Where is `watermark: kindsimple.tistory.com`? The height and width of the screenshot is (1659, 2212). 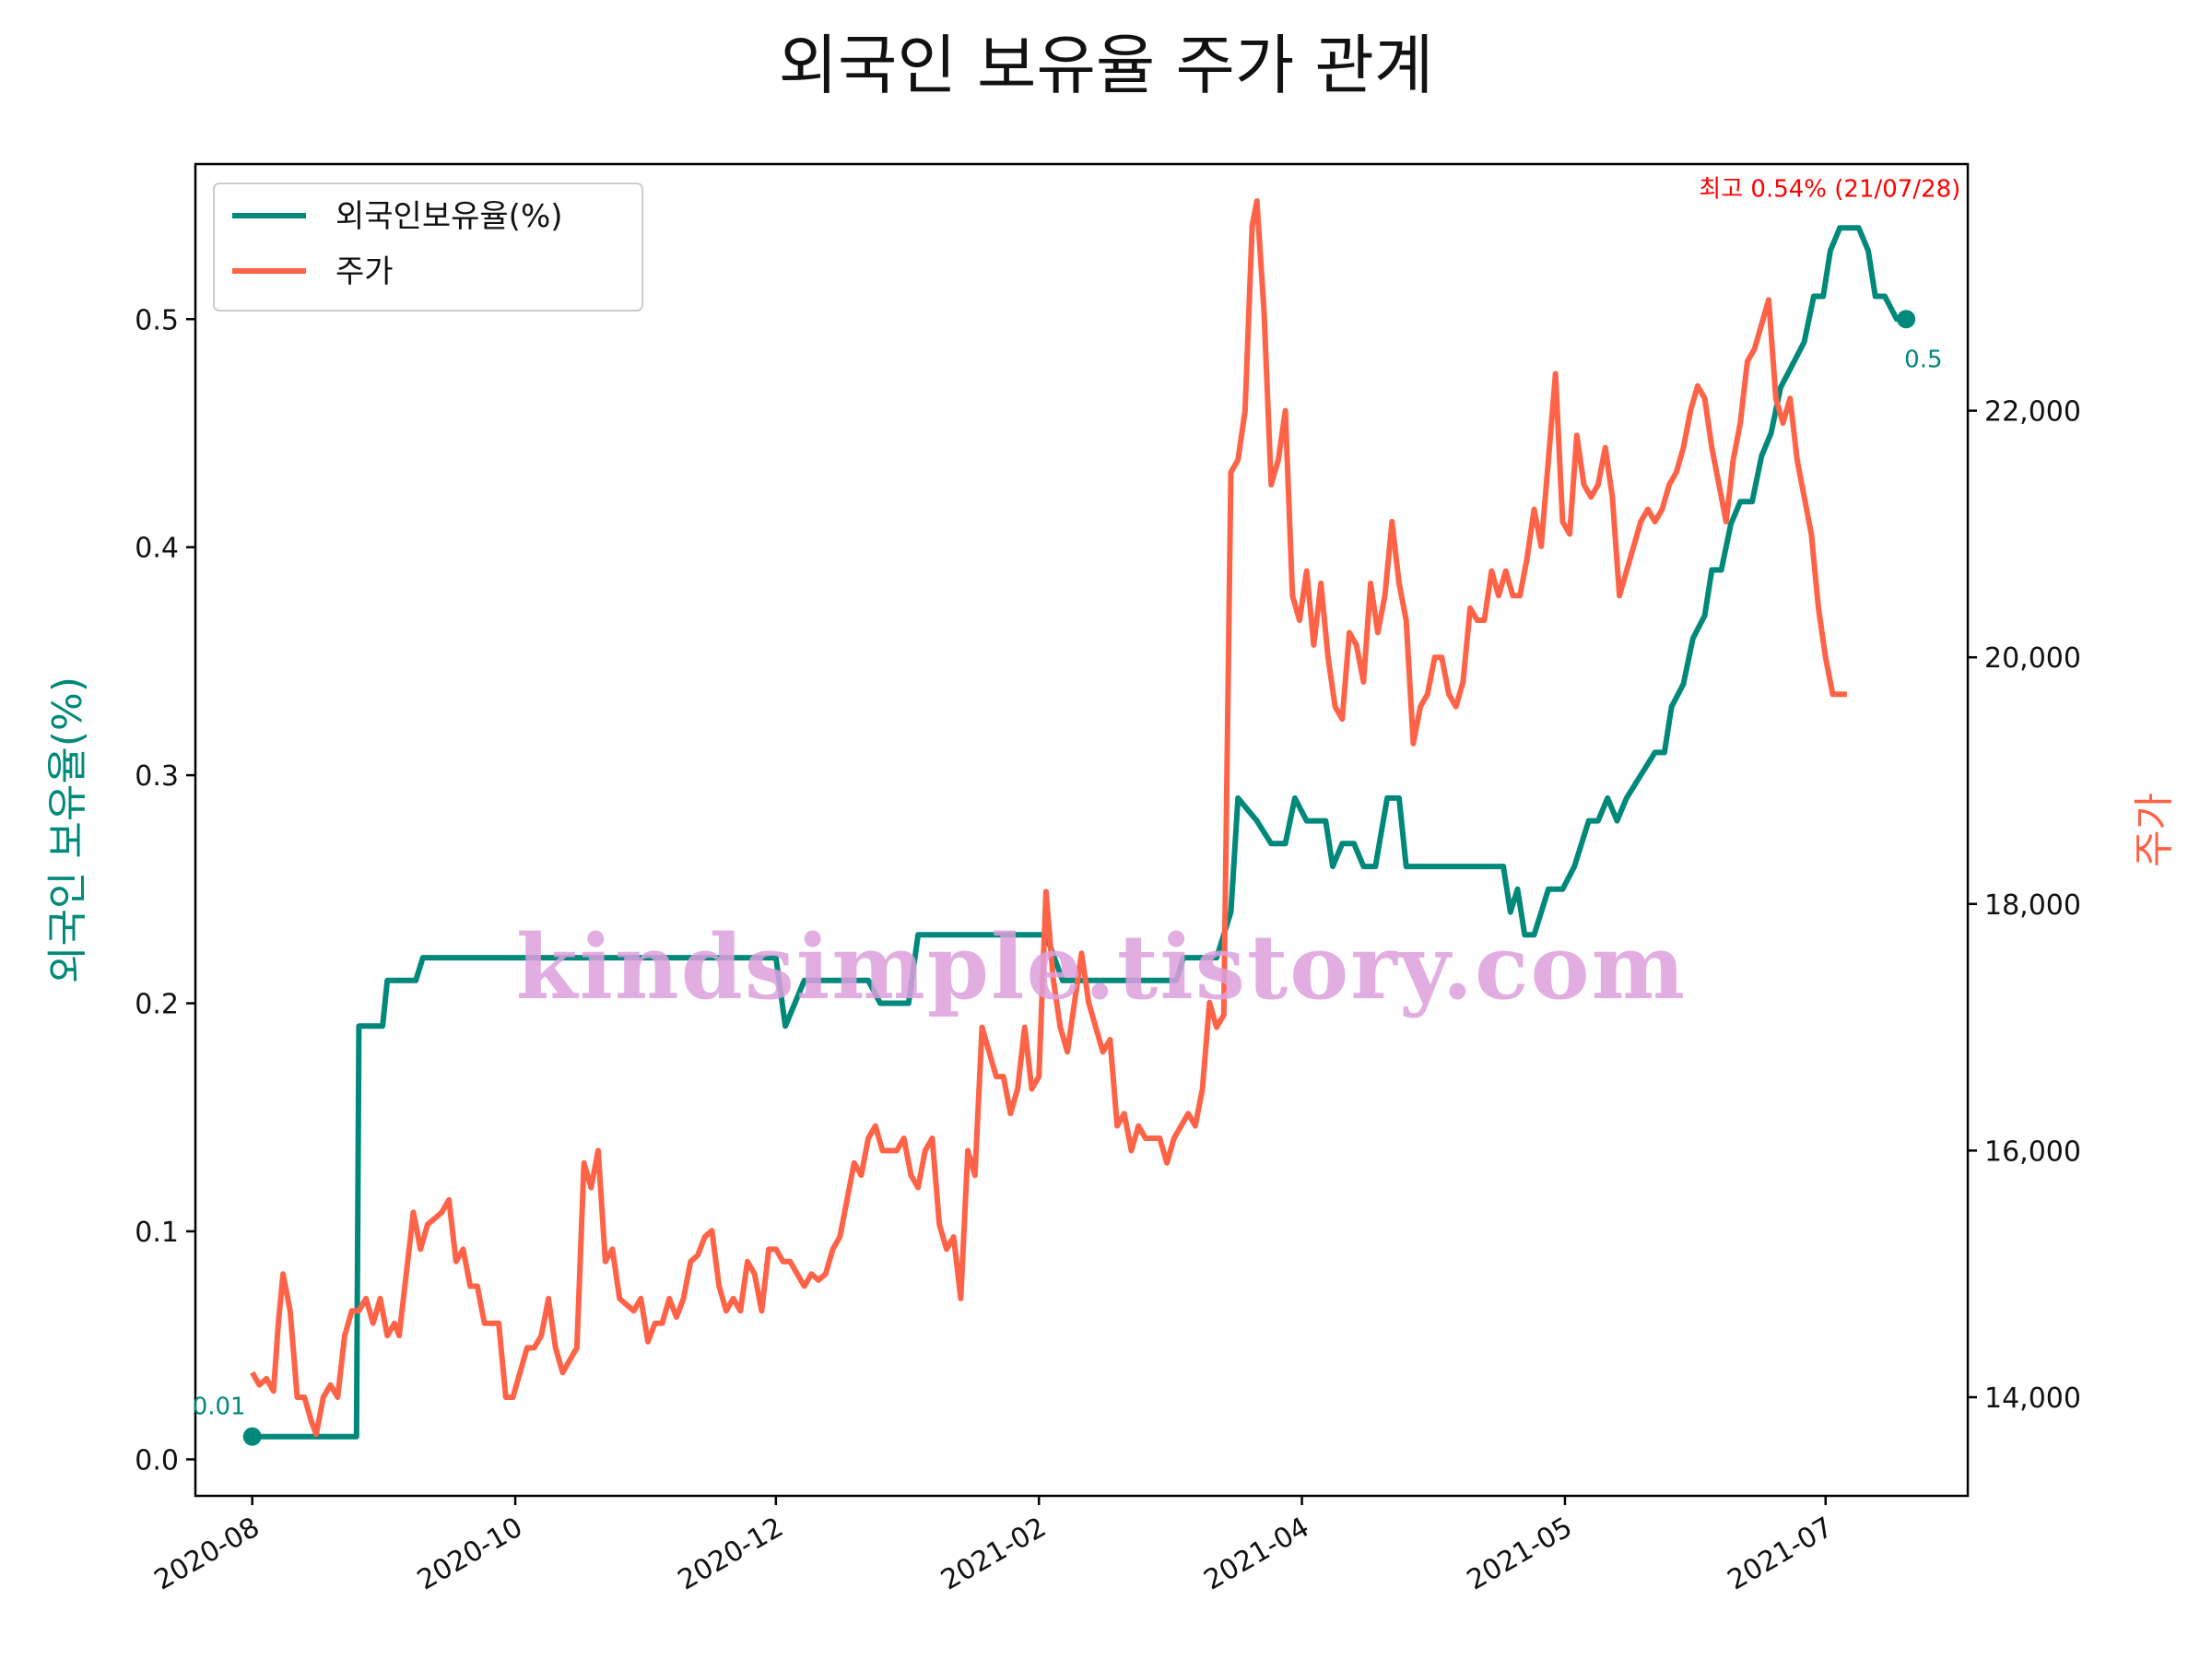
watermark: kindsimple.tistory.com is located at coordinates (1101, 967).